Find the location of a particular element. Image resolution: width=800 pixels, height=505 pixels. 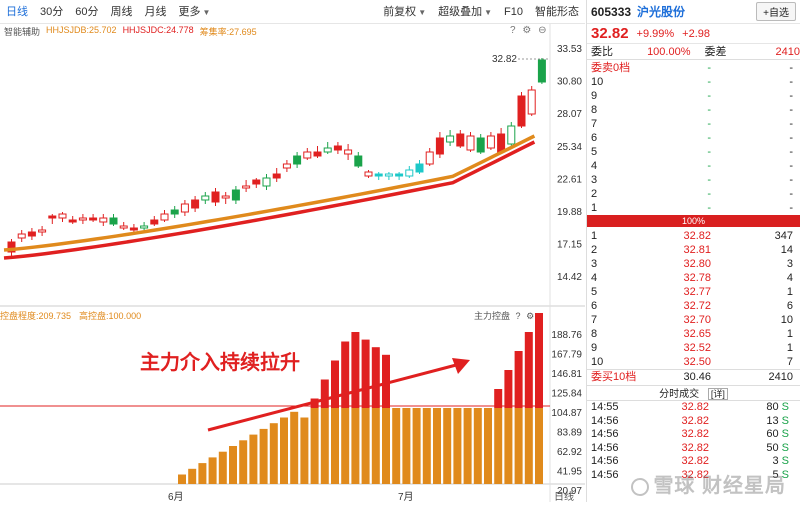

ask-row: 6 - - is located at coordinates (693, 138).